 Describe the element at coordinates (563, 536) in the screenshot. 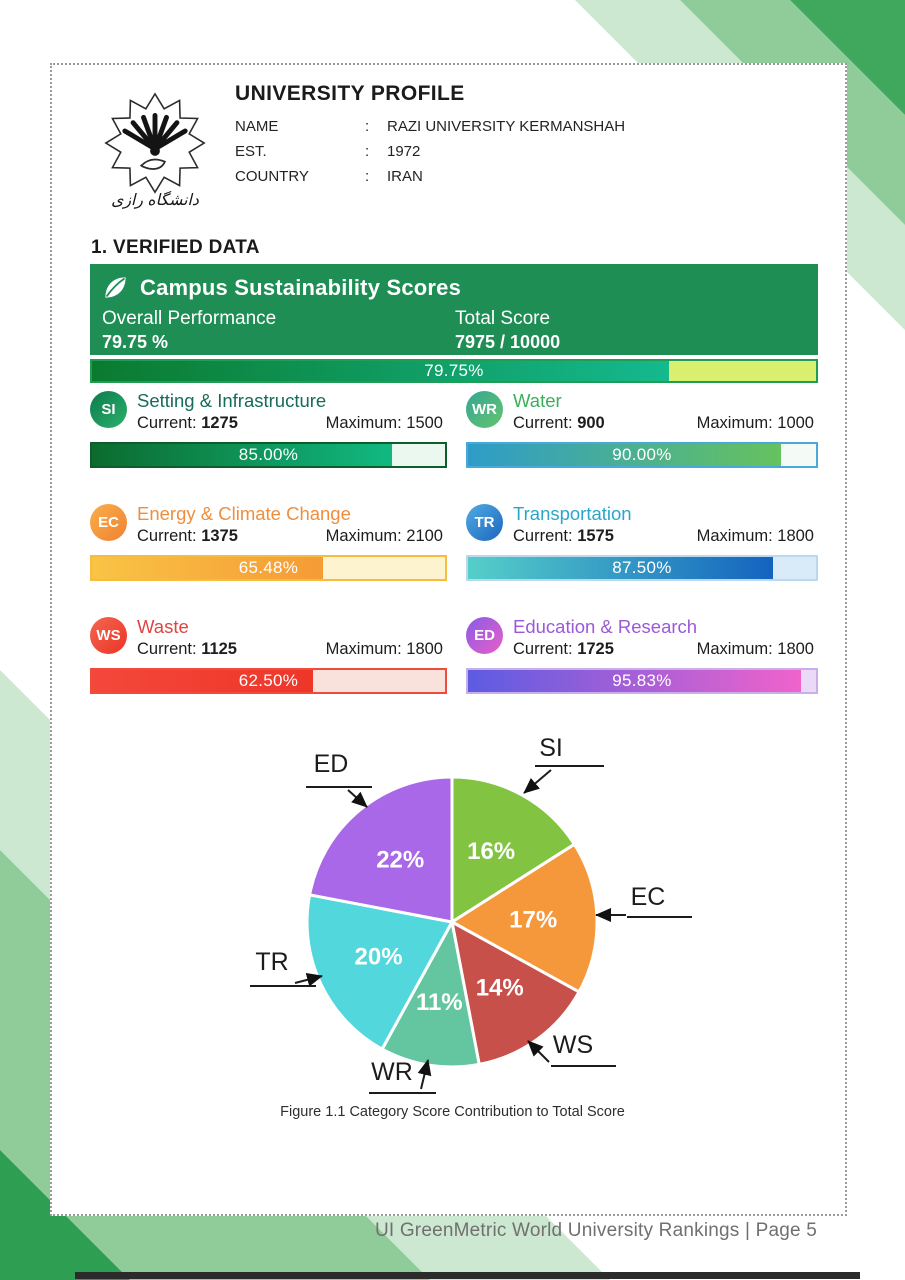

I see `category-current: Current: 1575` at that location.